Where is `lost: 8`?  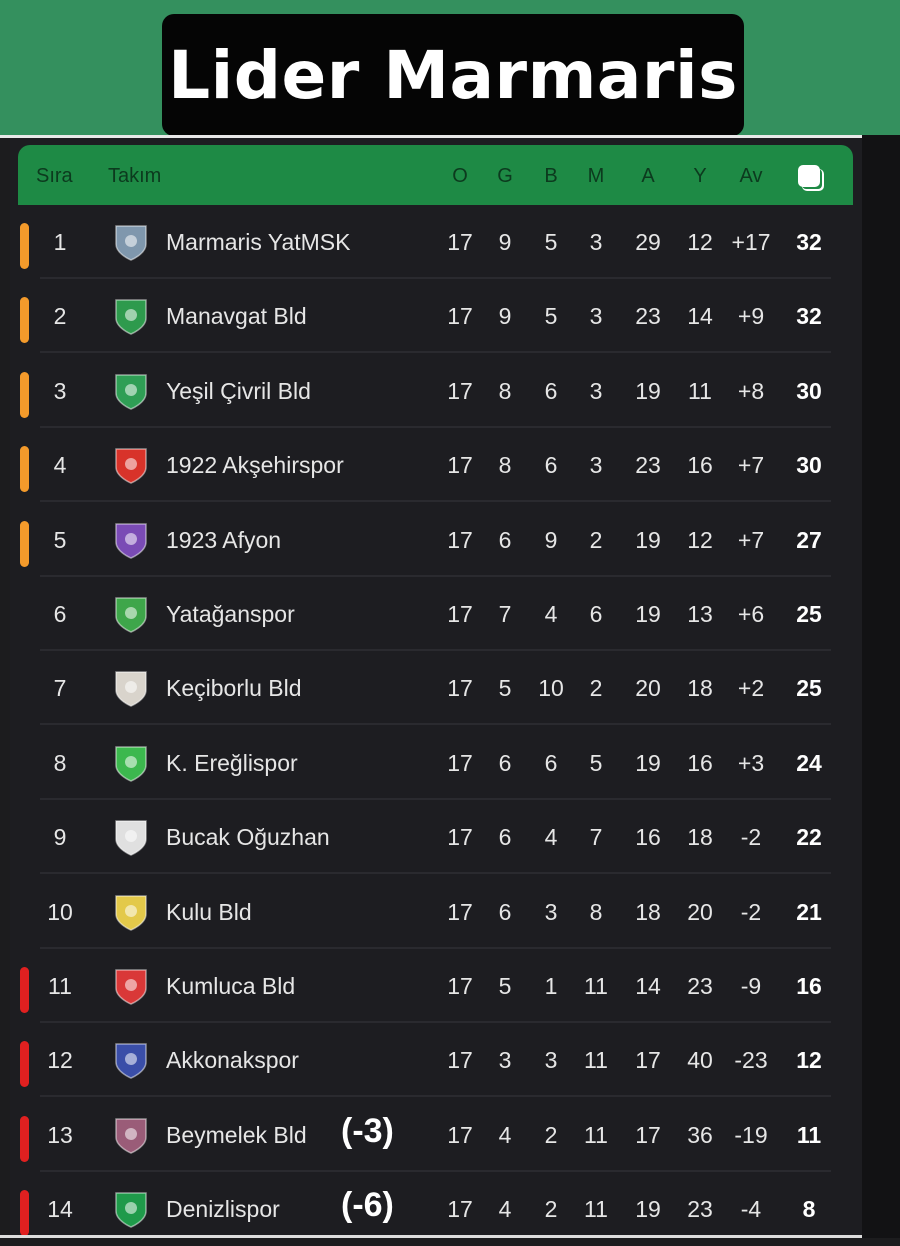
lost: 8 is located at coordinates (596, 911).